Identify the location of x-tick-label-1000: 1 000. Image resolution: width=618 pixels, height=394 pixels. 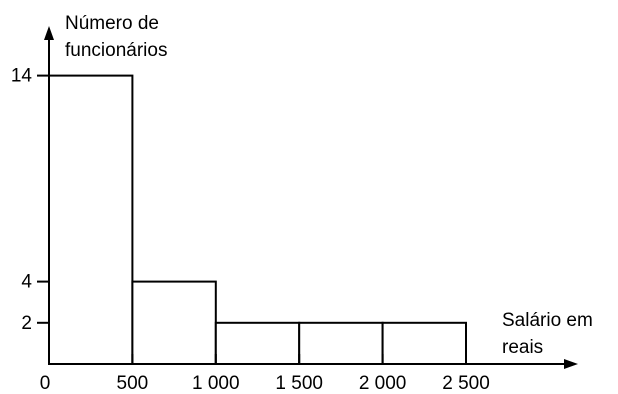
(216, 383).